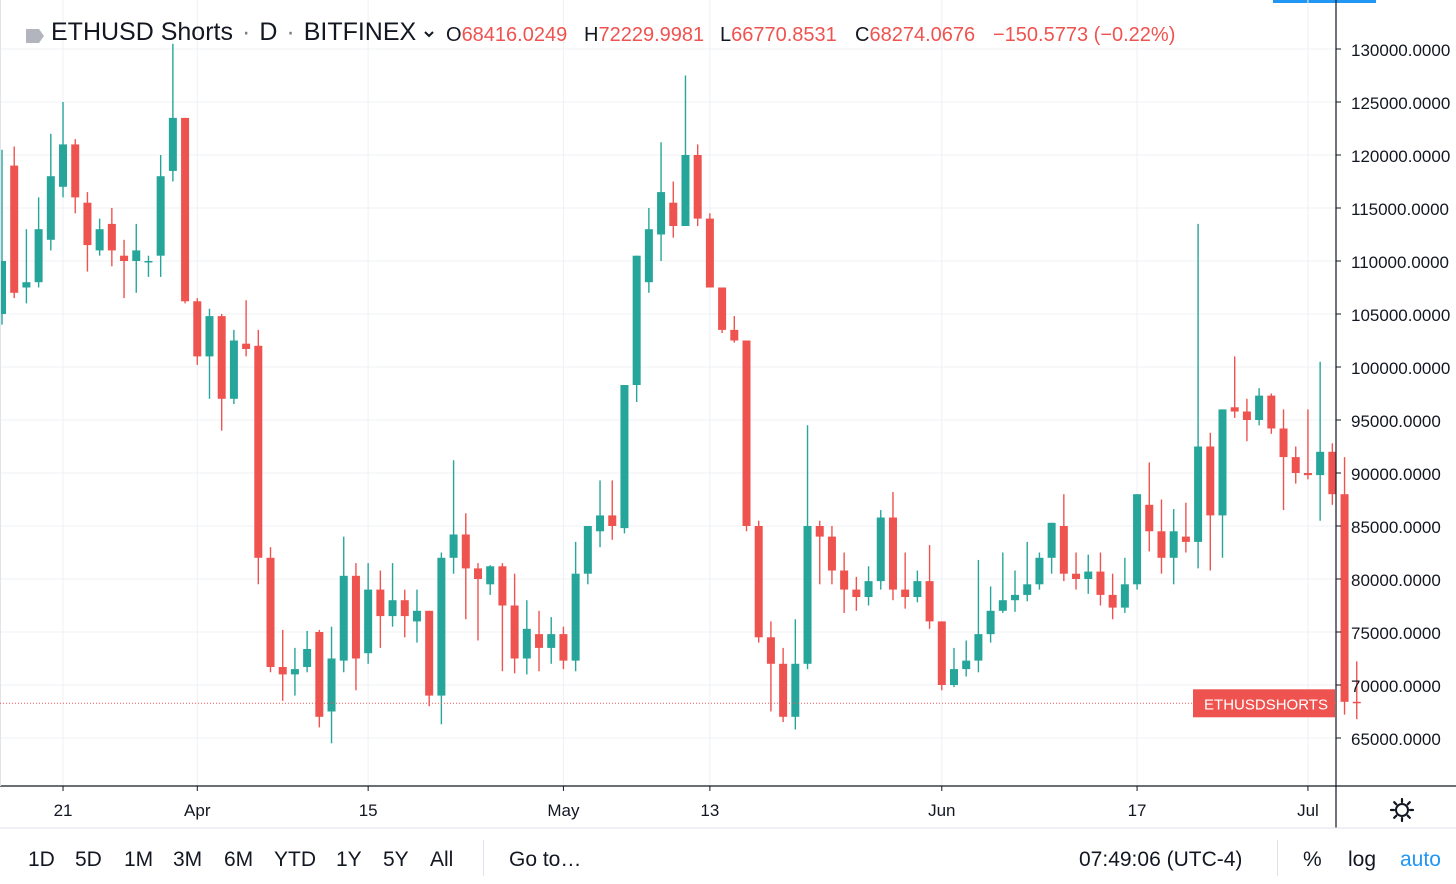 The height and width of the screenshot is (884, 1456). What do you see at coordinates (1420, 859) in the screenshot?
I see `auto-toggle: auto` at bounding box center [1420, 859].